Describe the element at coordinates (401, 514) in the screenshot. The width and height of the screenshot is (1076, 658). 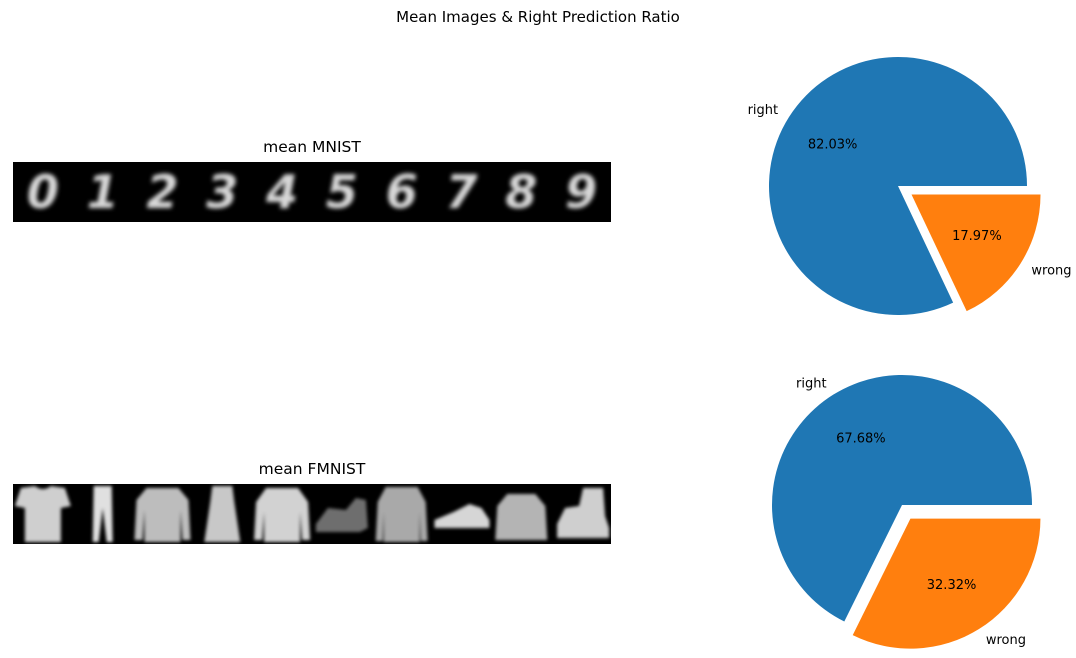
I see `mean-shirt-image` at that location.